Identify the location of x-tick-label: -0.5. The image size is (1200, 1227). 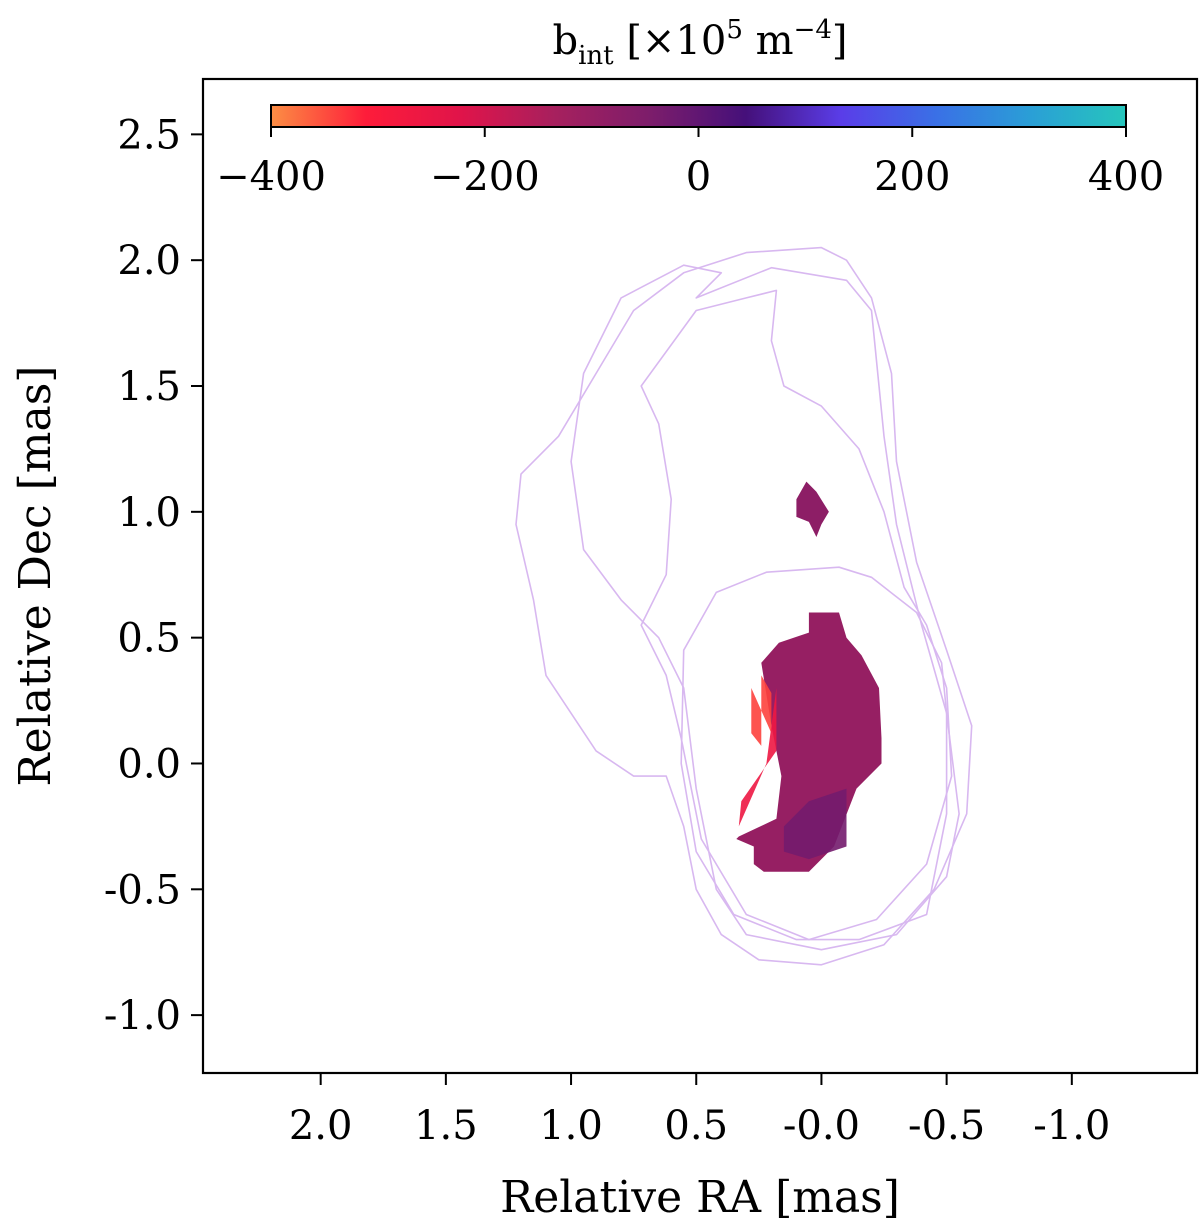
(946, 1126).